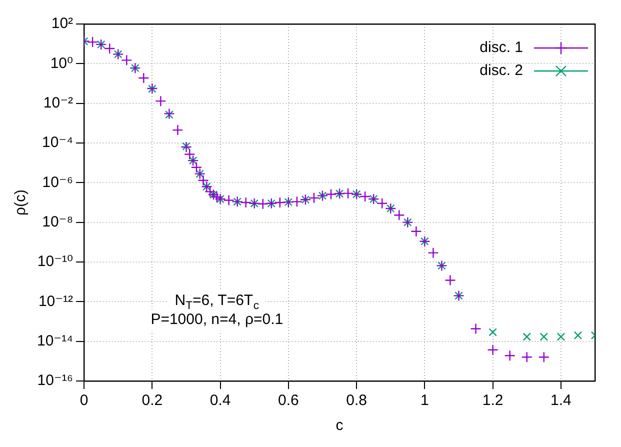 The height and width of the screenshot is (447, 621). What do you see at coordinates (55, 341) in the screenshot?
I see `y-tick-label: 10⁻¹⁴` at bounding box center [55, 341].